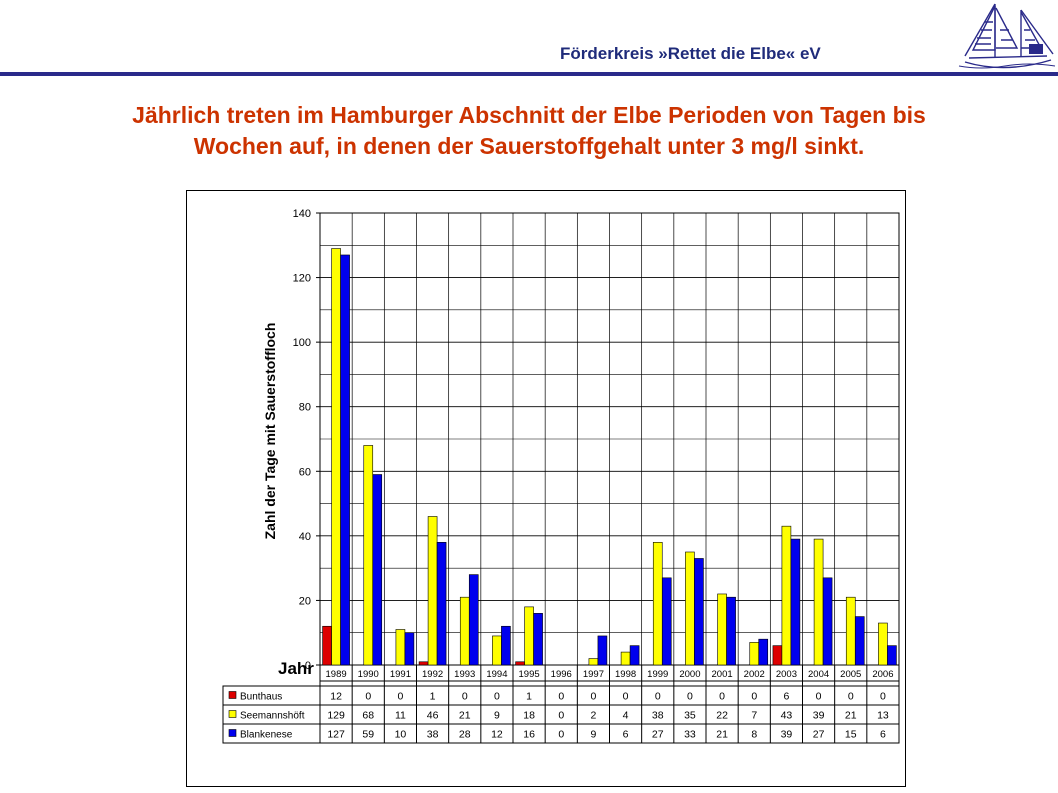 This screenshot has width=1058, height=793. What do you see at coordinates (731, 631) in the screenshot?
I see `bar-blankenese-2001` at bounding box center [731, 631].